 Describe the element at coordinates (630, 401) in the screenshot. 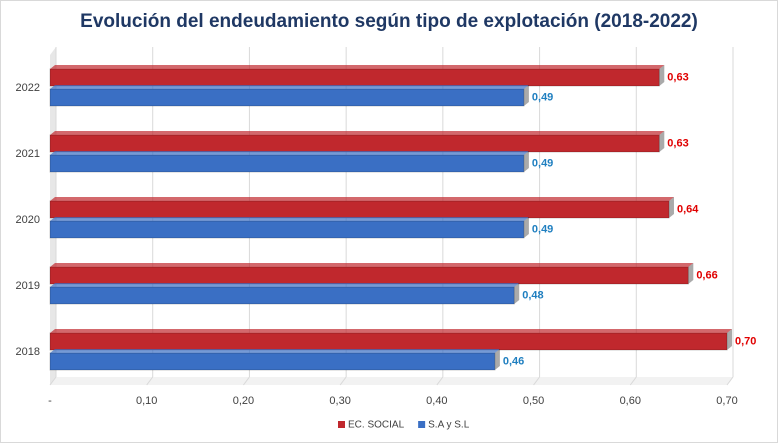

I see `x-tick-label: 0,60` at that location.